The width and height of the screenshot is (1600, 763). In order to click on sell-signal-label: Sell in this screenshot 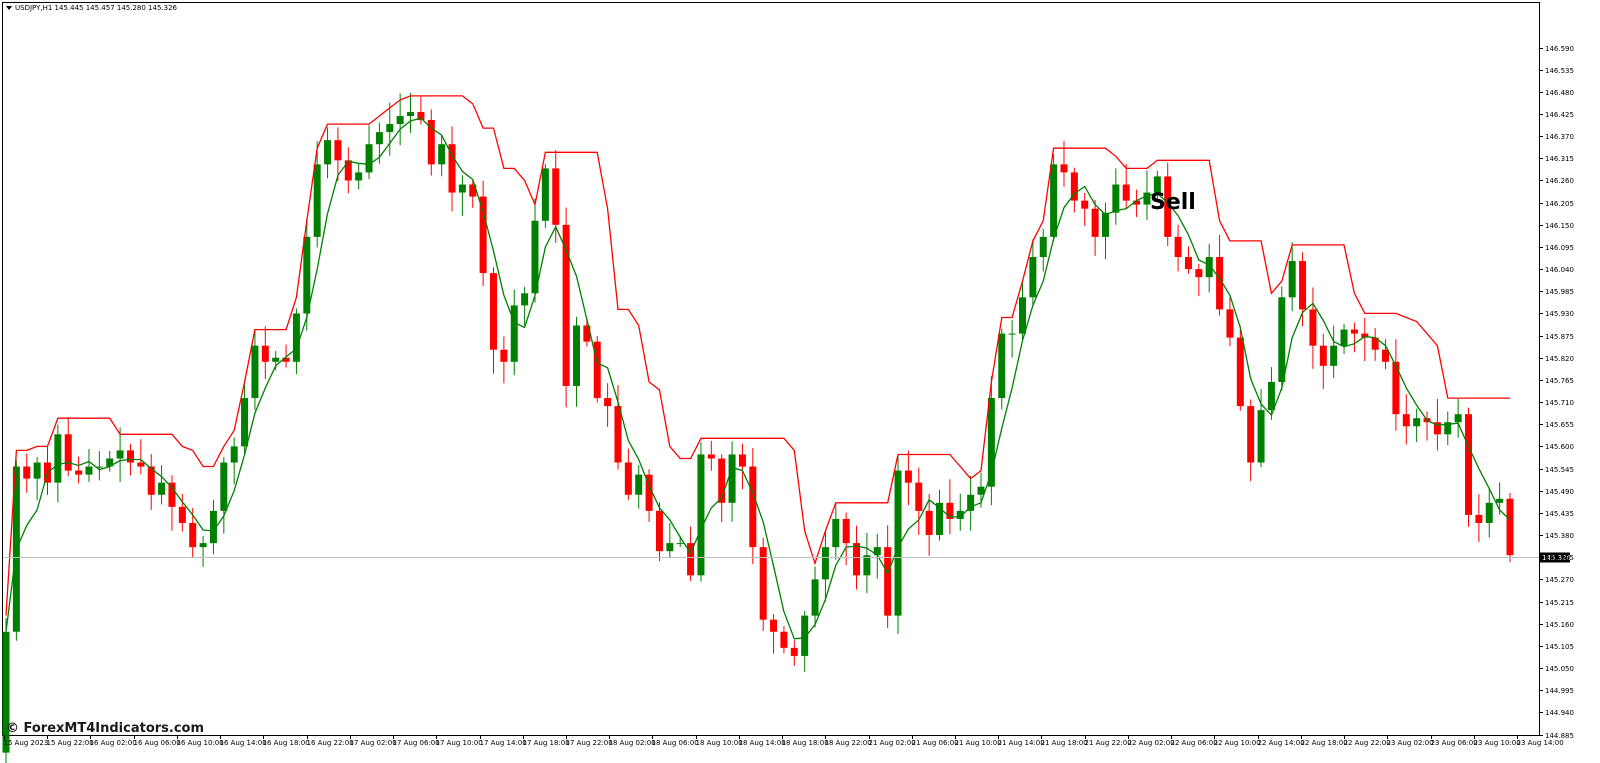, I will do `click(1173, 202)`.